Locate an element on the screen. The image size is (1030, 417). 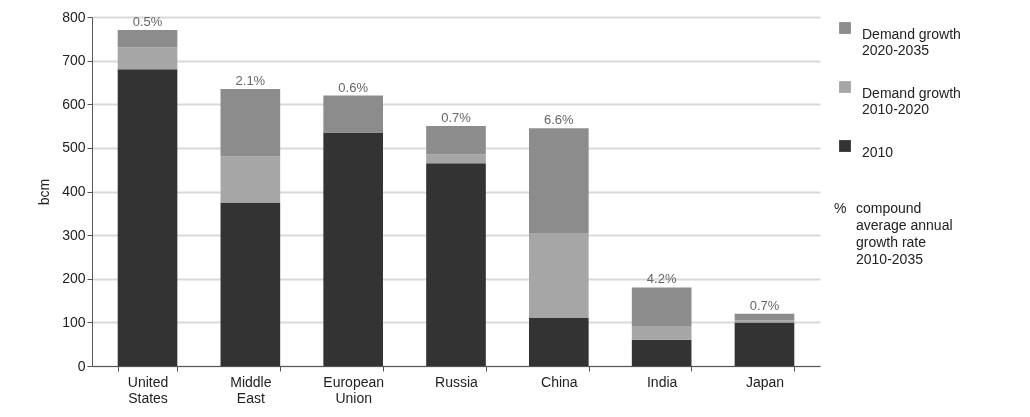
y-tick-label: 100 is located at coordinates (74, 321).